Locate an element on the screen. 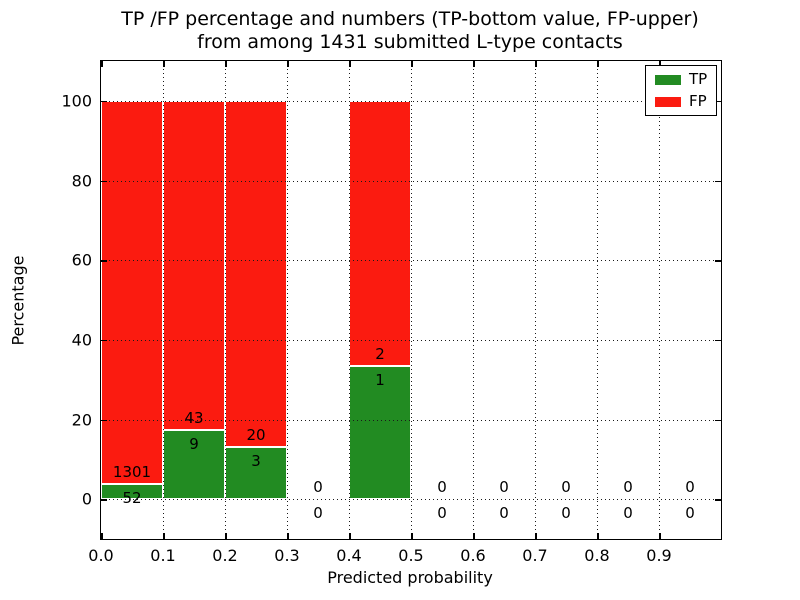  x-tick-label: 0.9 is located at coordinates (659, 555).